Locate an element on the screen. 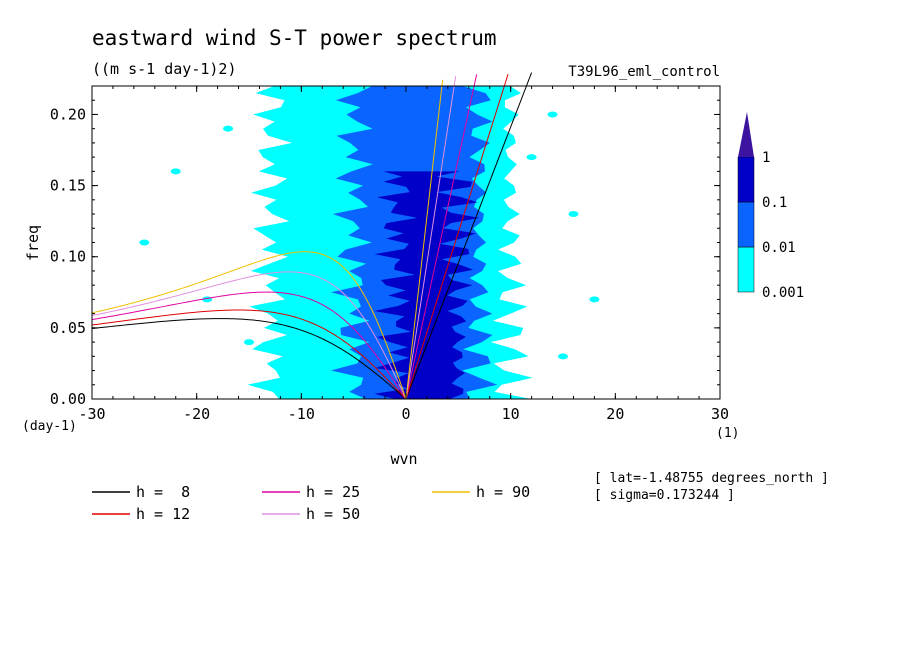 This screenshot has width=904, height=654. colorbar-triangle is located at coordinates (746, 134).